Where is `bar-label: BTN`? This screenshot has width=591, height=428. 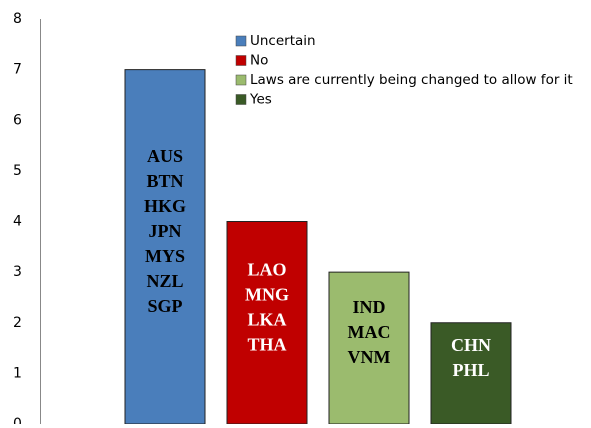 bar-label: BTN is located at coordinates (164, 181).